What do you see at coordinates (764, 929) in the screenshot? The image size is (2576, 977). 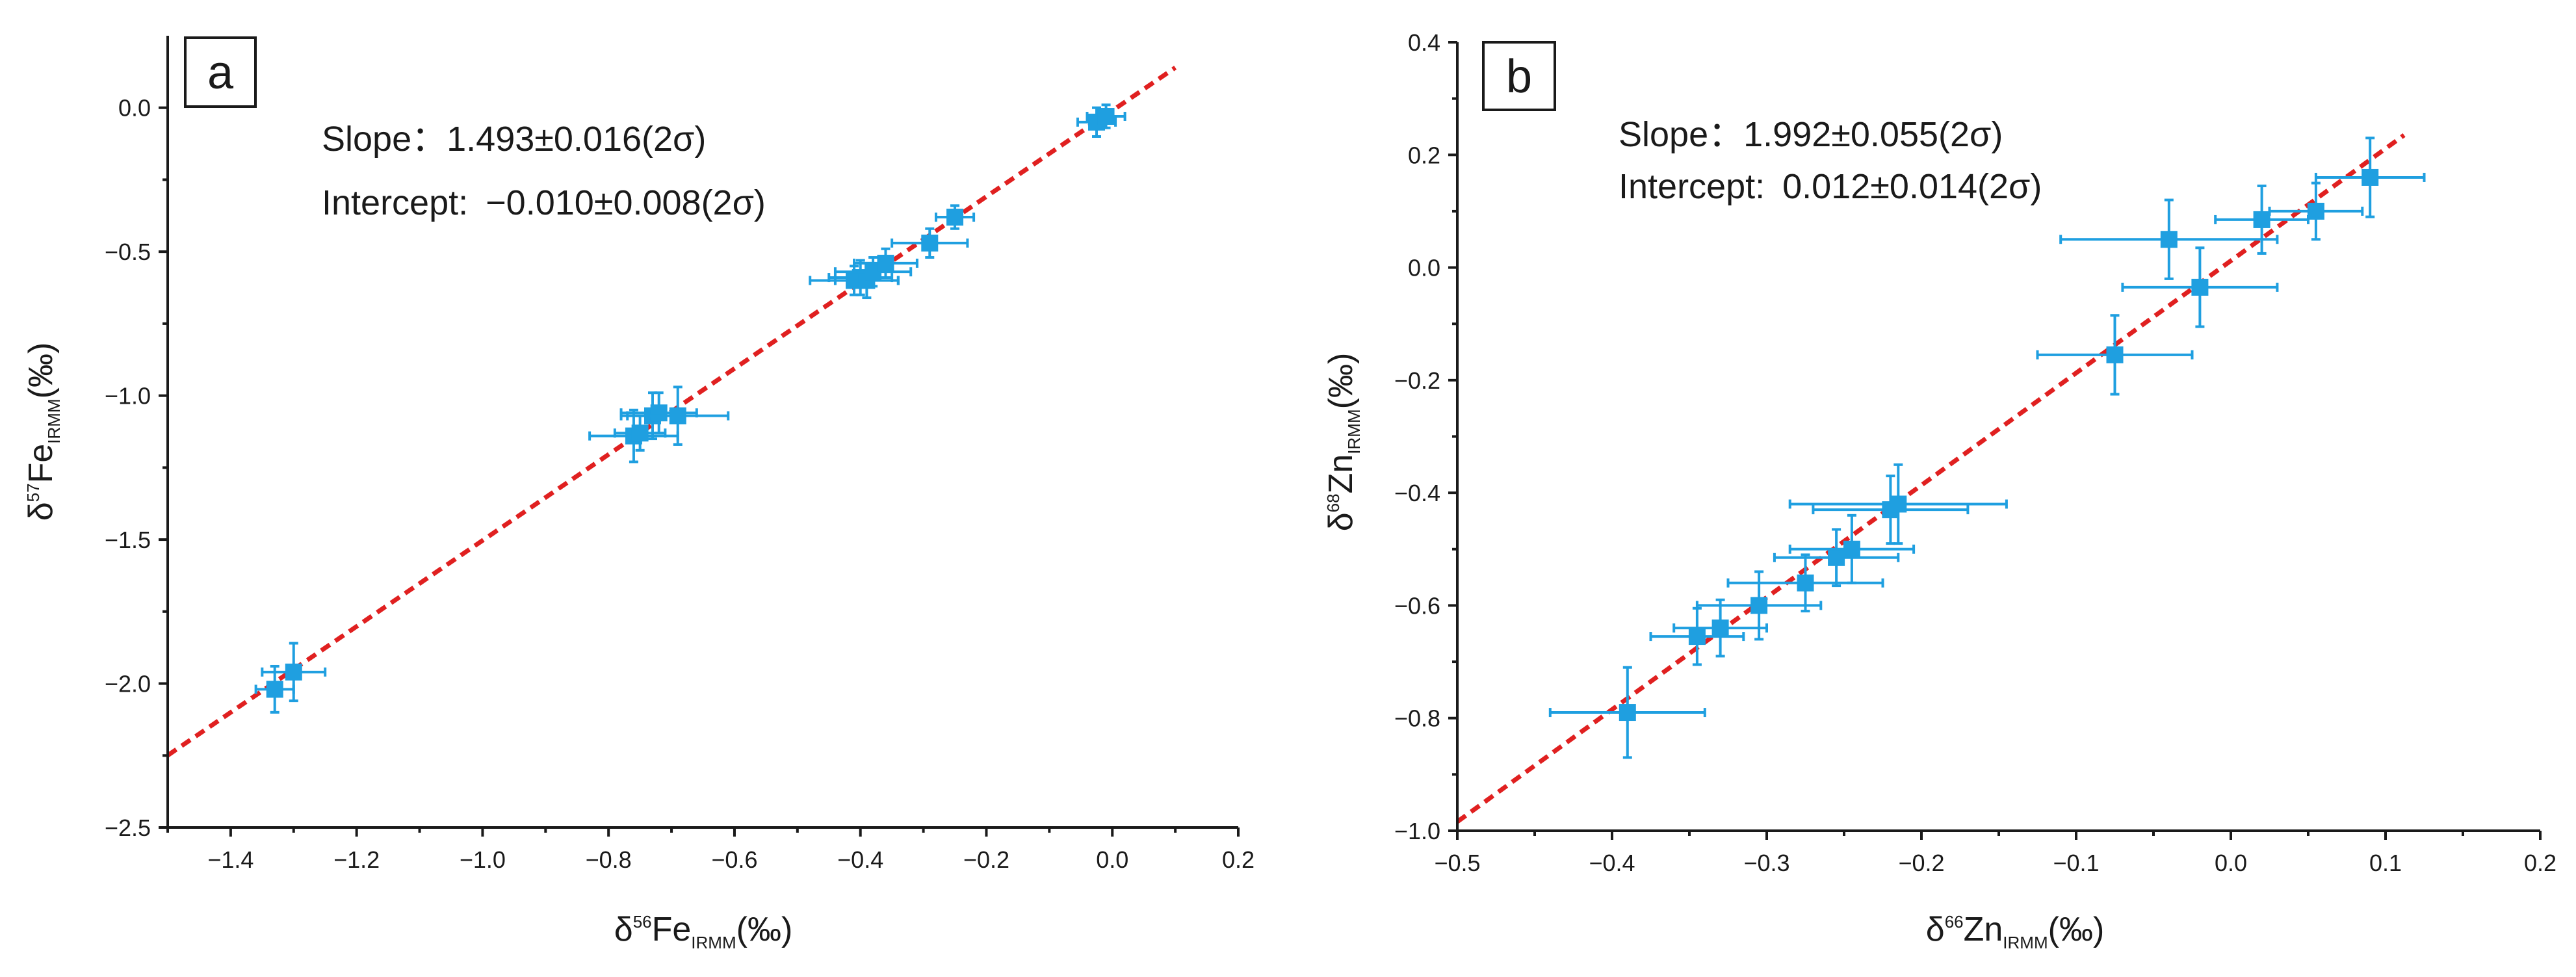 I see `panel-a-xlabel-unit: (‰)` at bounding box center [764, 929].